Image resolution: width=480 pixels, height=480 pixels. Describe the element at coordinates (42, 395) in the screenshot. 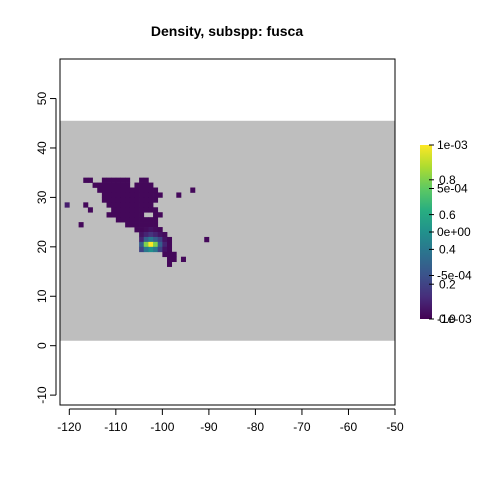

I see `y-tick-label: -10` at that location.